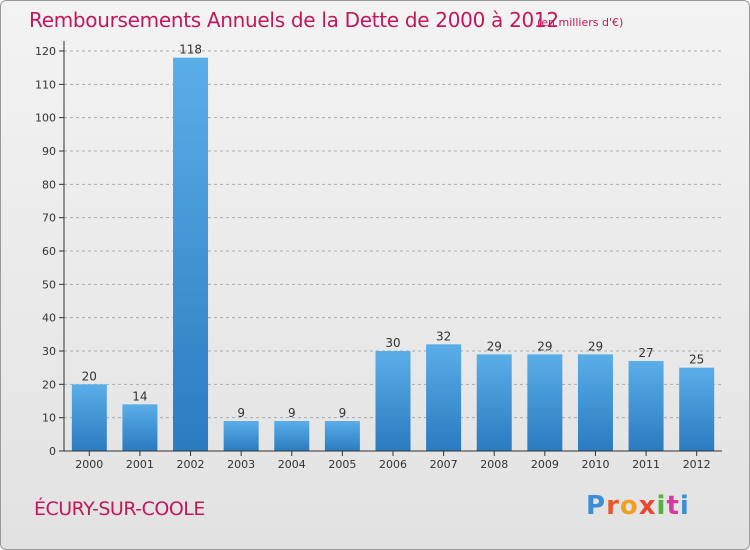  What do you see at coordinates (647, 506) in the screenshot?
I see `brand-letter: x` at bounding box center [647, 506].